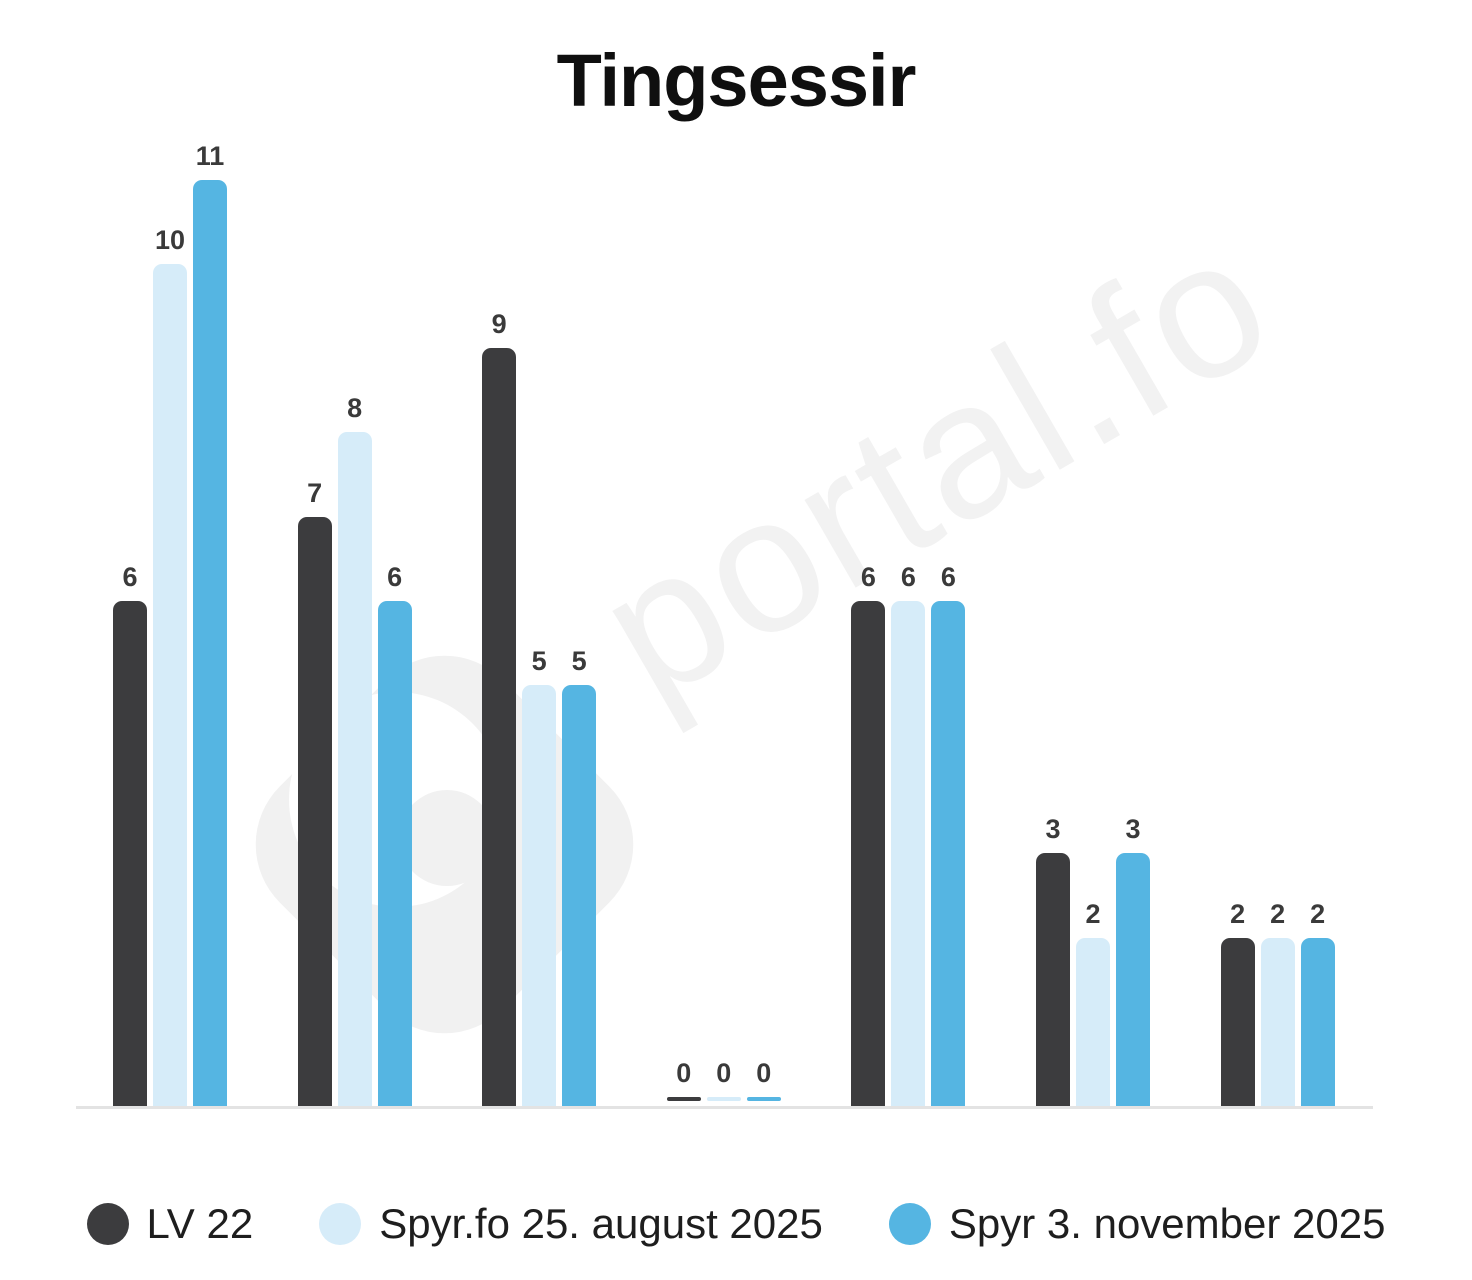 Image resolution: width=1472 pixels, height=1280 pixels. I want to click on bar-series2-group4, so click(948, 853).